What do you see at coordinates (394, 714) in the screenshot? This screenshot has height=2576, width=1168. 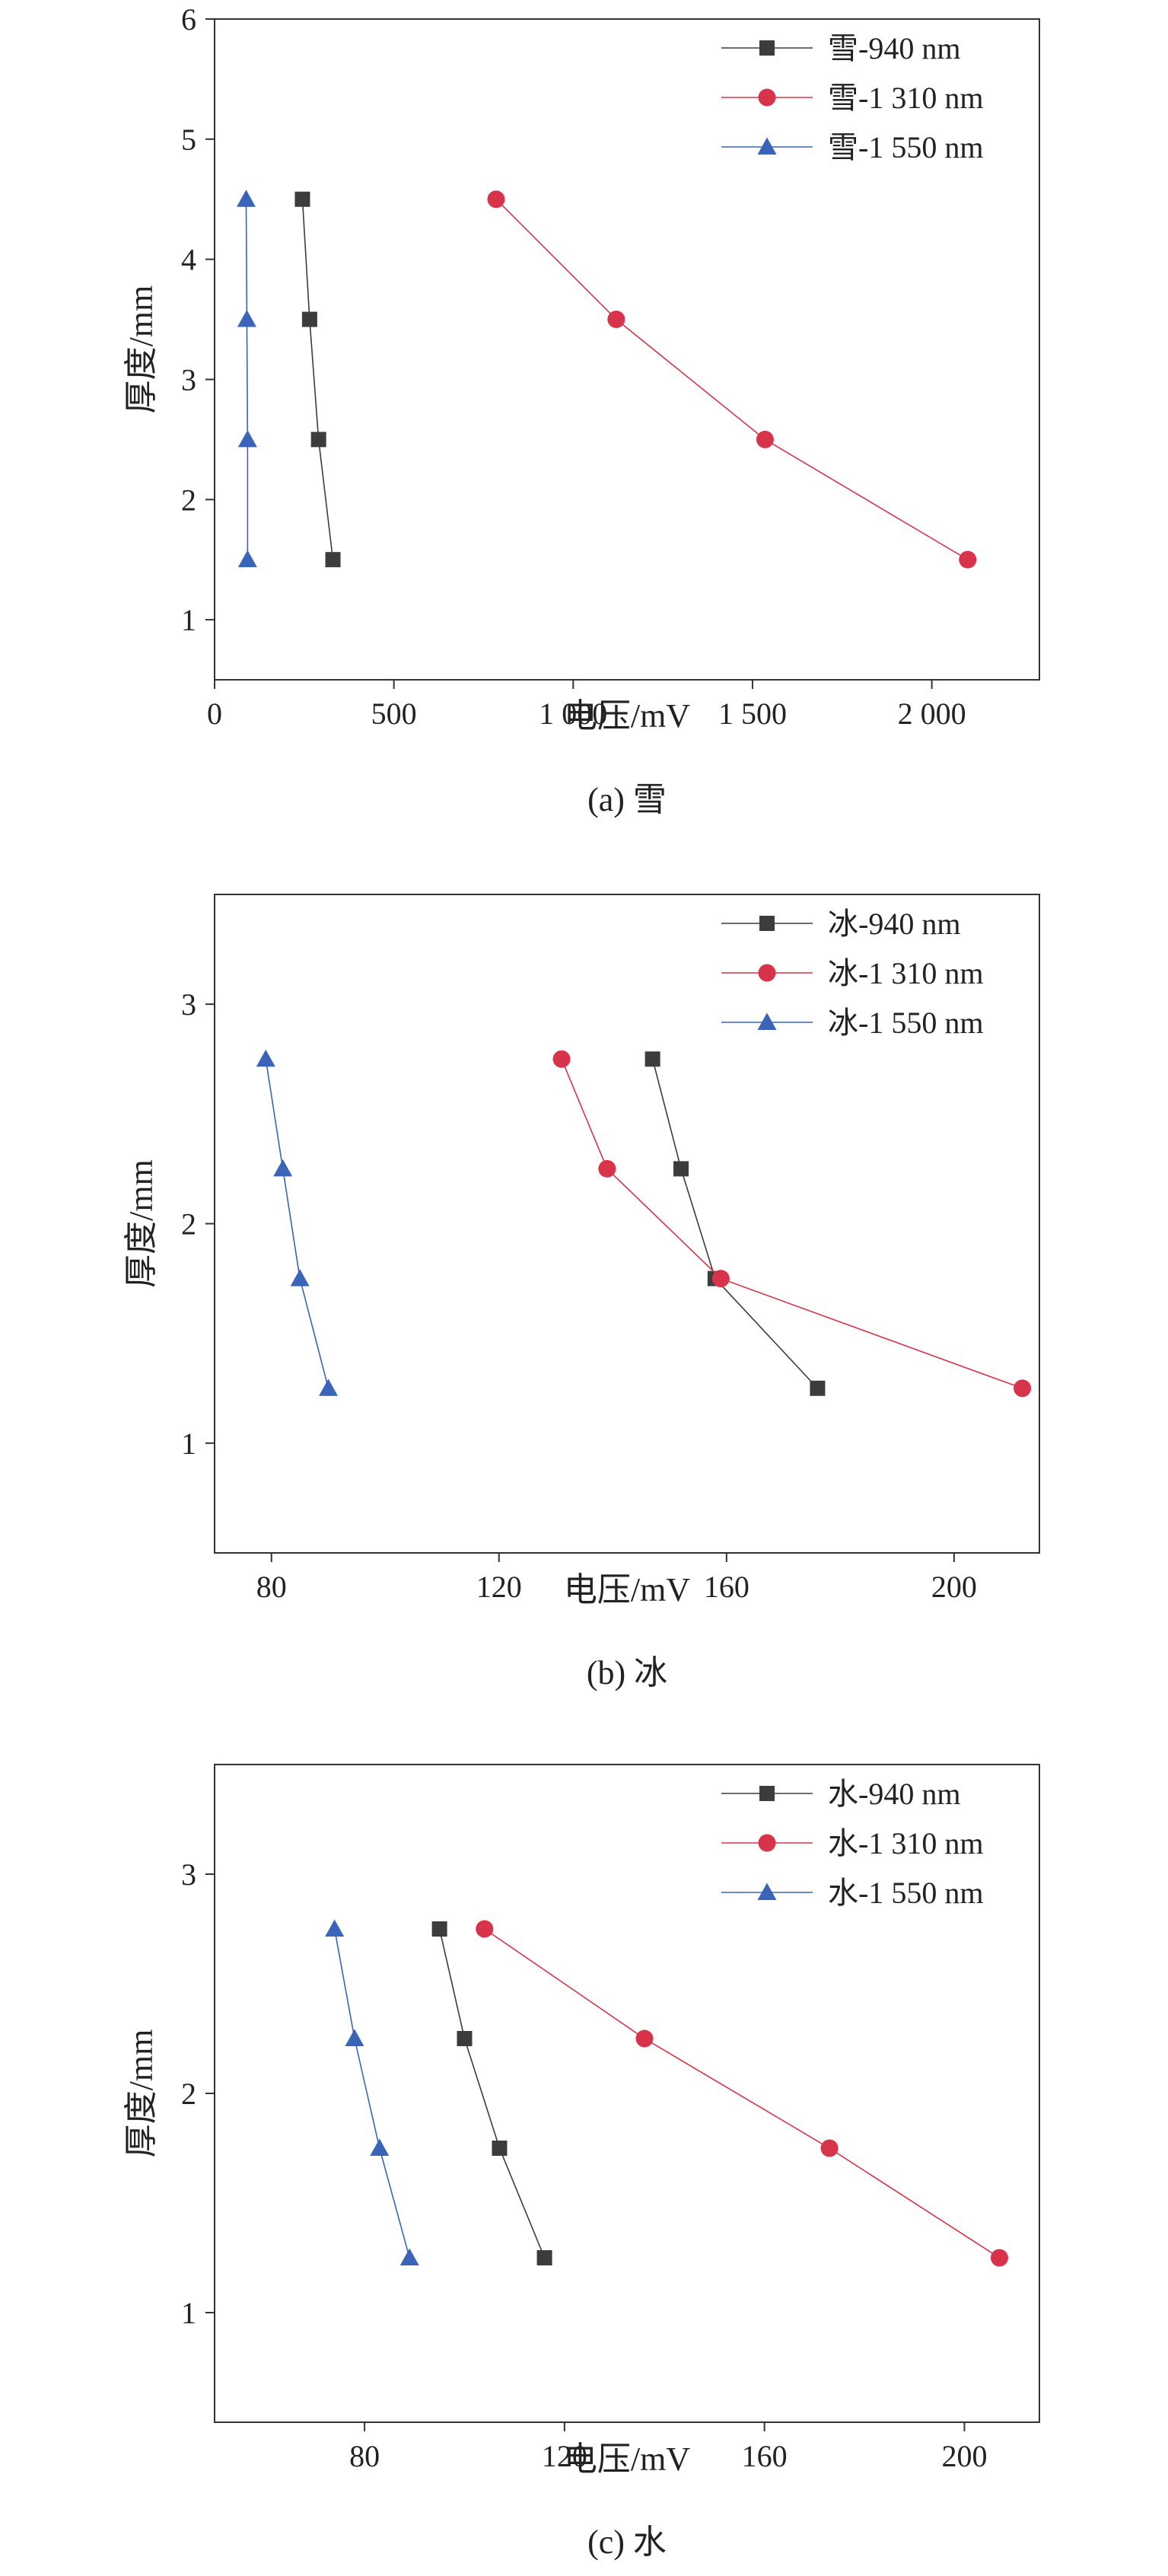 I see `x-tick-label: 500` at bounding box center [394, 714].